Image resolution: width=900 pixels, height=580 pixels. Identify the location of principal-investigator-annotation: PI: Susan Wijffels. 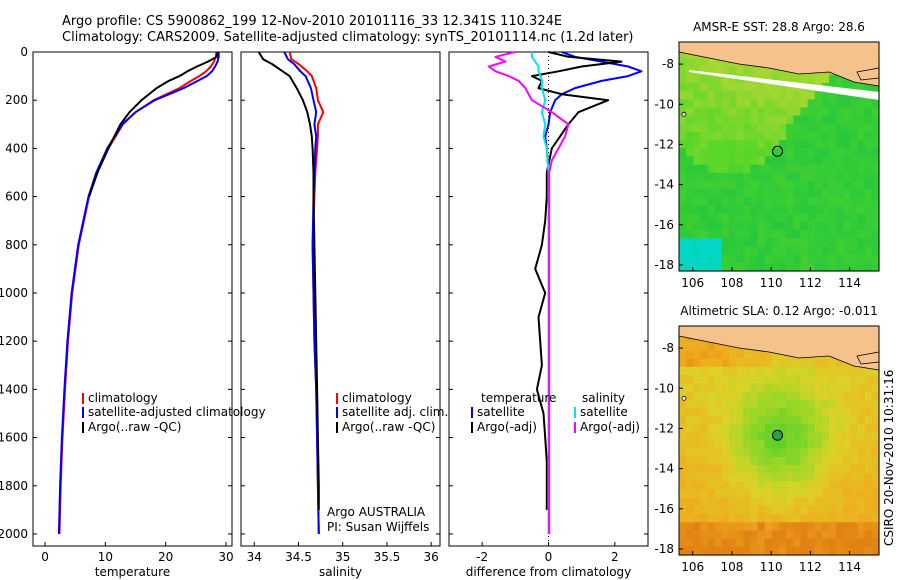
(378, 527).